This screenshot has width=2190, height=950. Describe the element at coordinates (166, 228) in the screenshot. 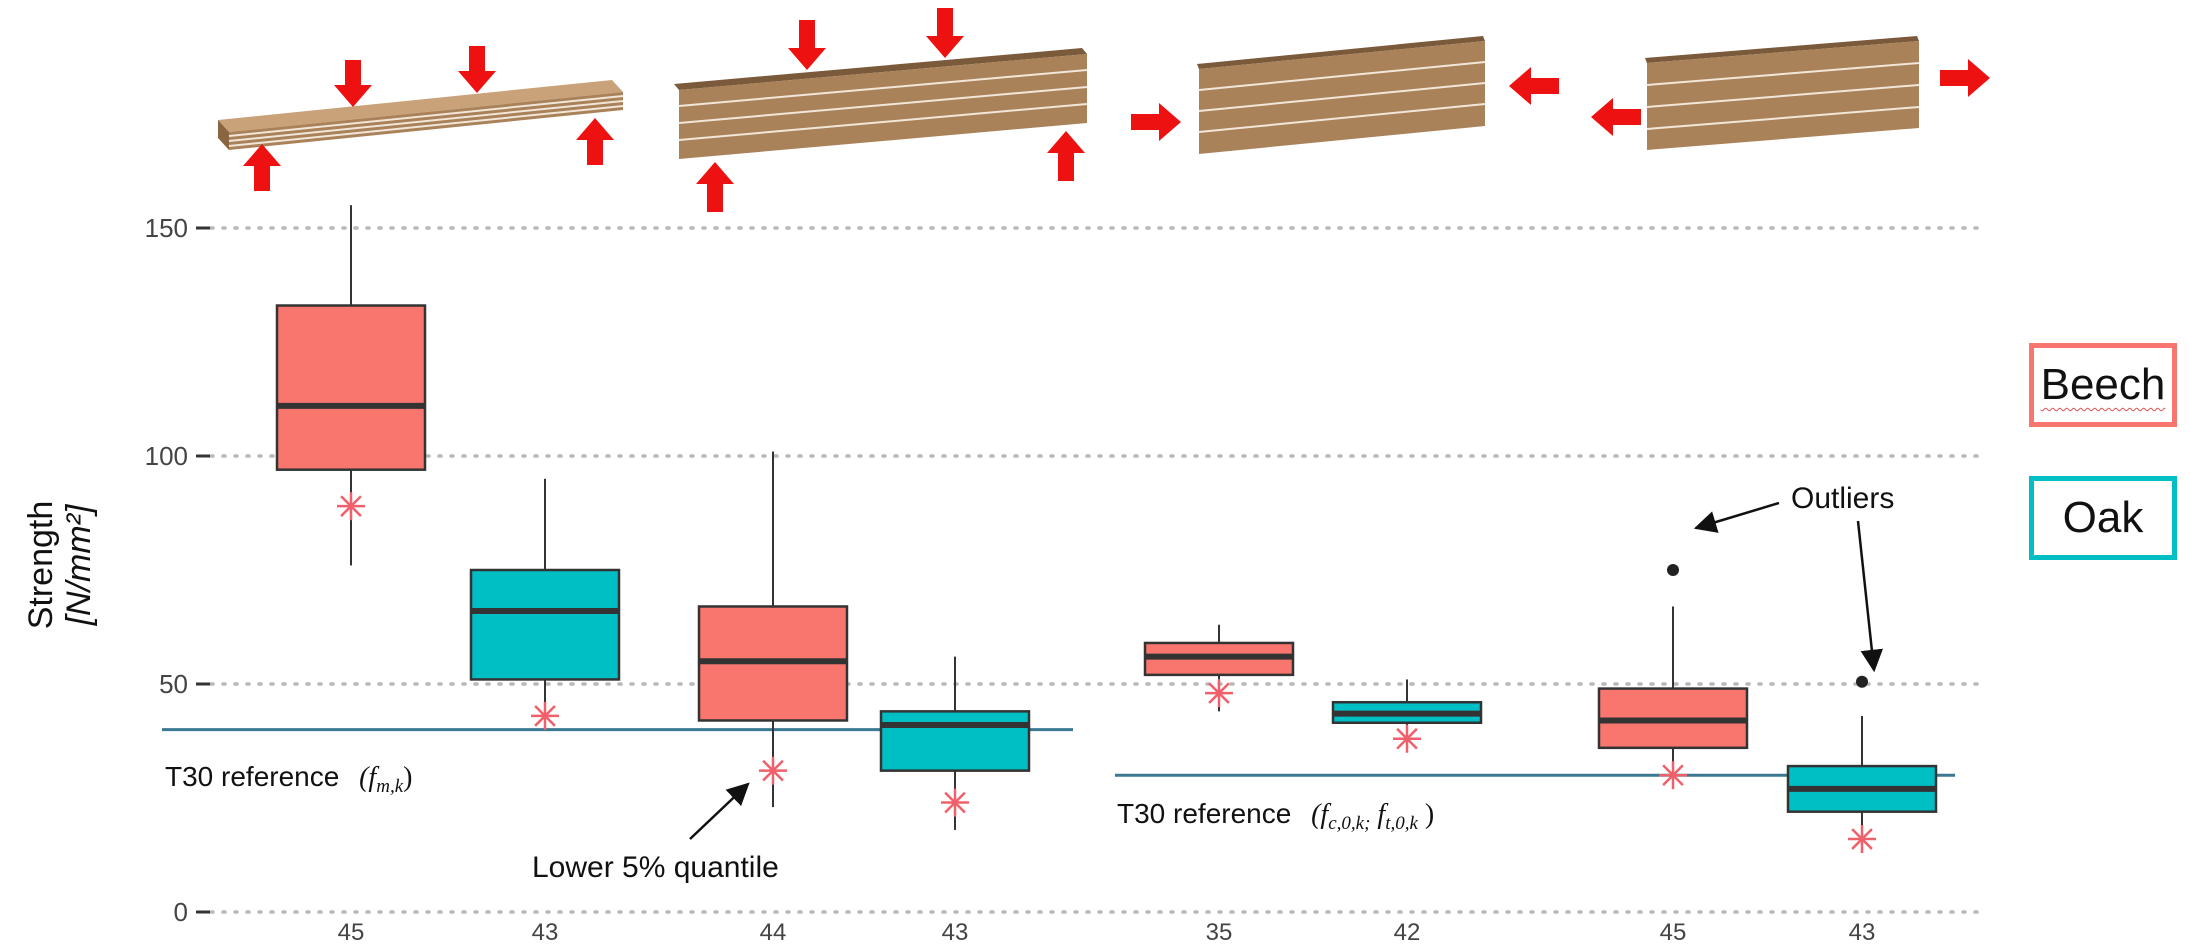

I see `y-tick-label: 150` at that location.